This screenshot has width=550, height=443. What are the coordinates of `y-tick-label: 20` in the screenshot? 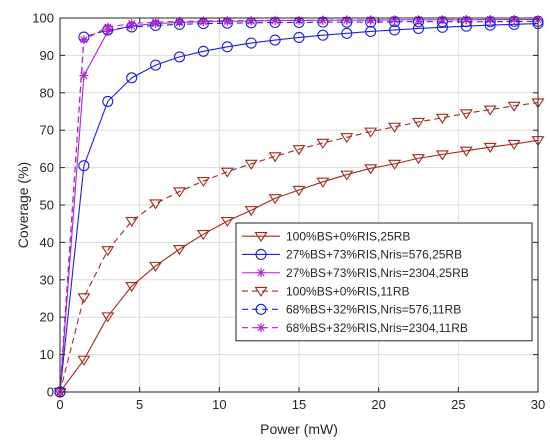 It's located at (47, 317).